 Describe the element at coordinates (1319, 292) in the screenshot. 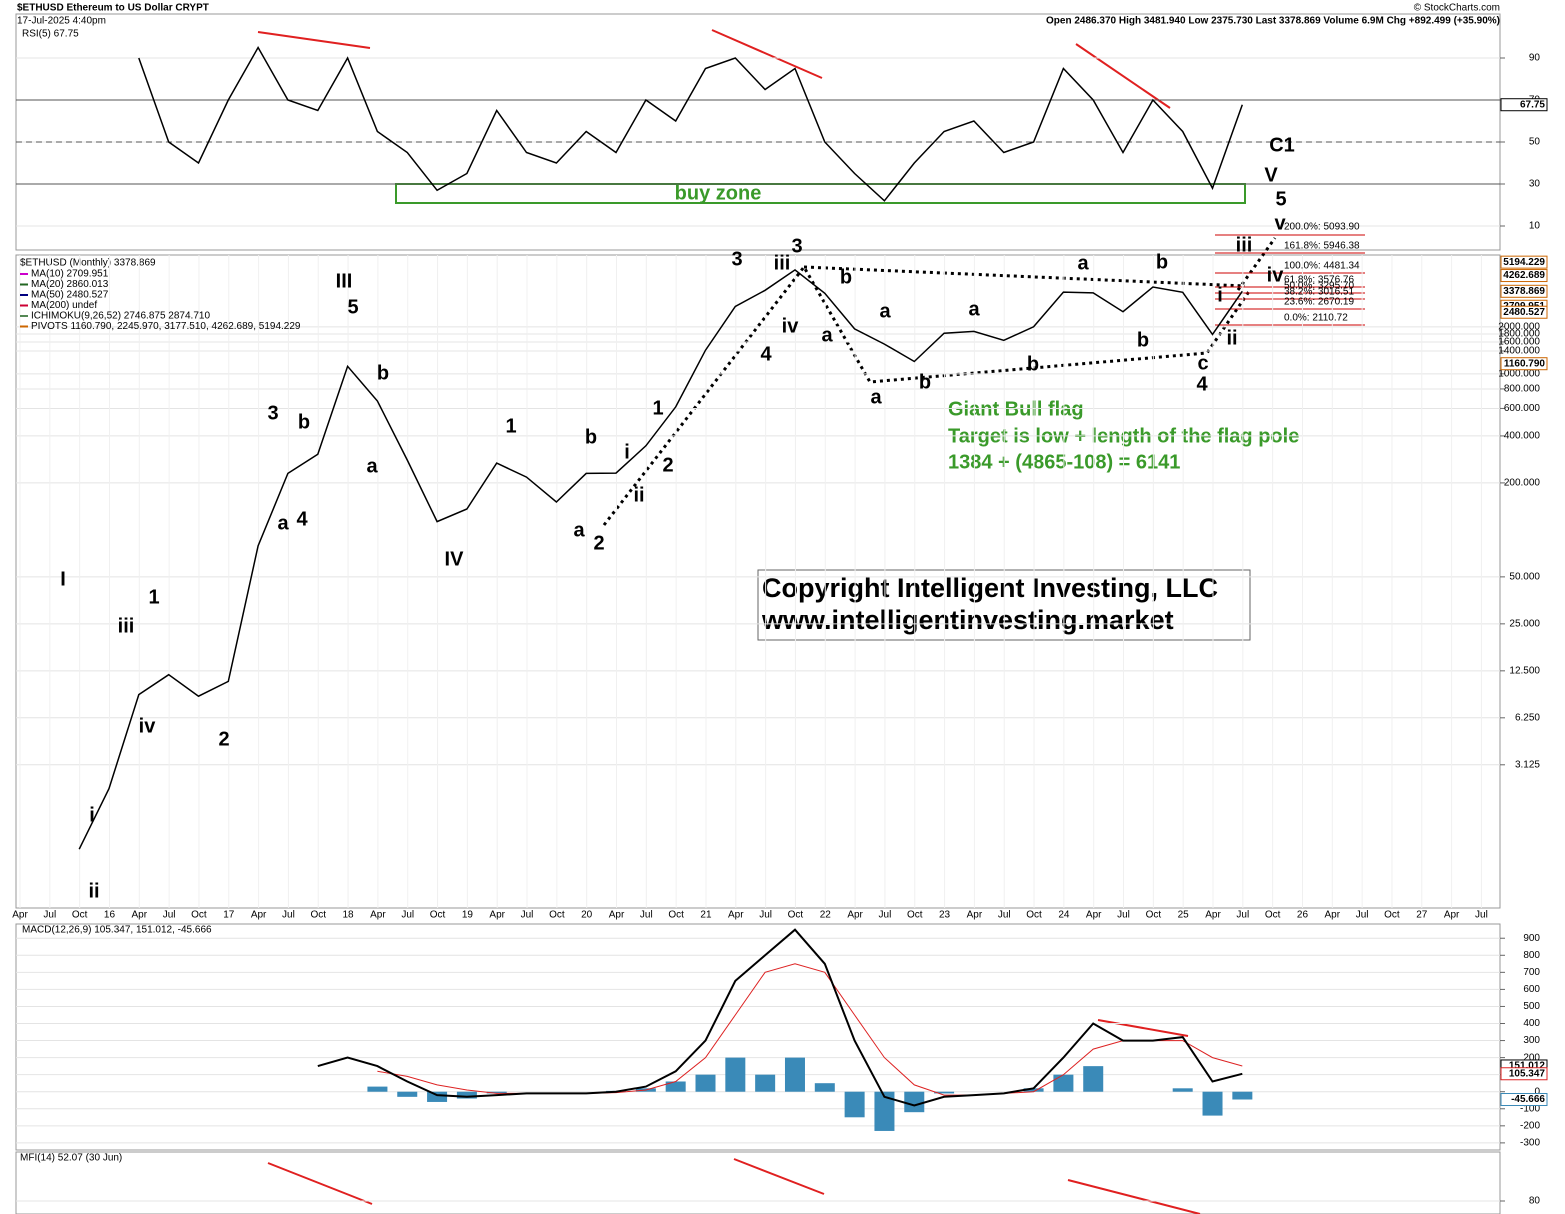

I see `fib-label: 38.2%: 3016.51` at that location.